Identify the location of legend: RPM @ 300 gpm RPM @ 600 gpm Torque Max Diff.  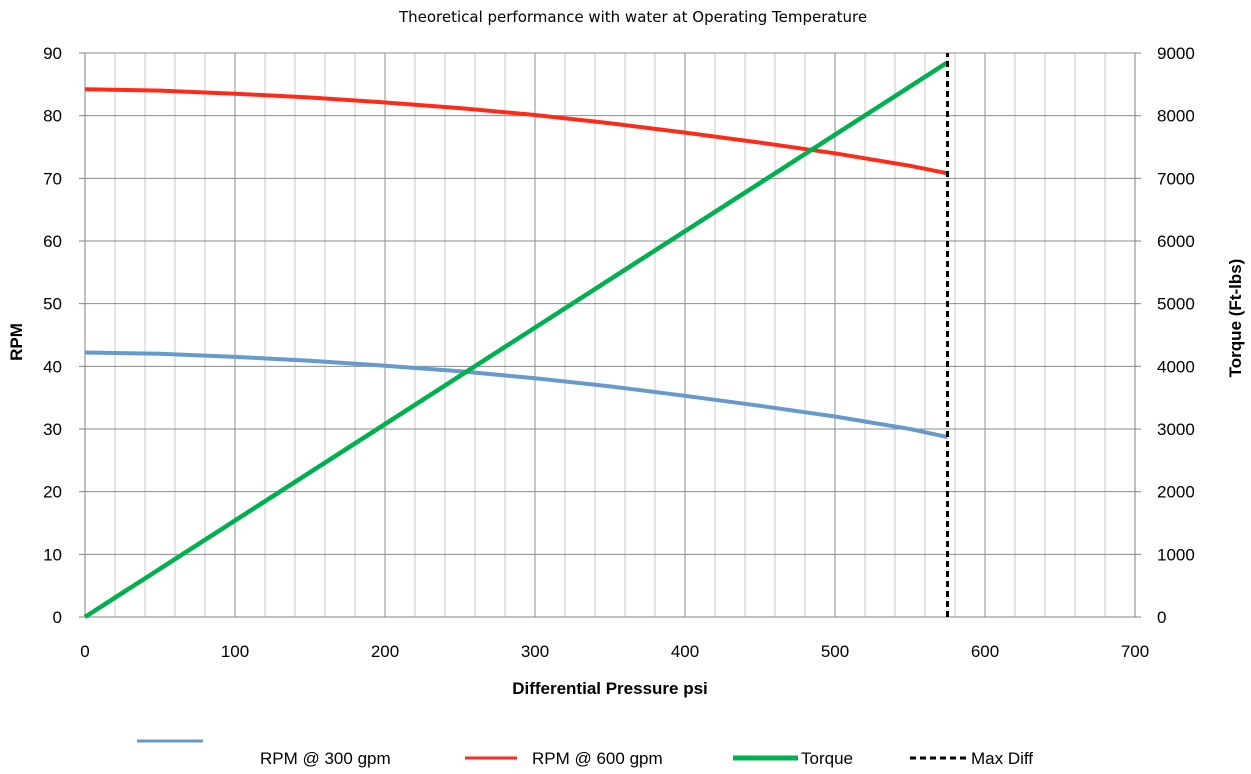
(585, 753).